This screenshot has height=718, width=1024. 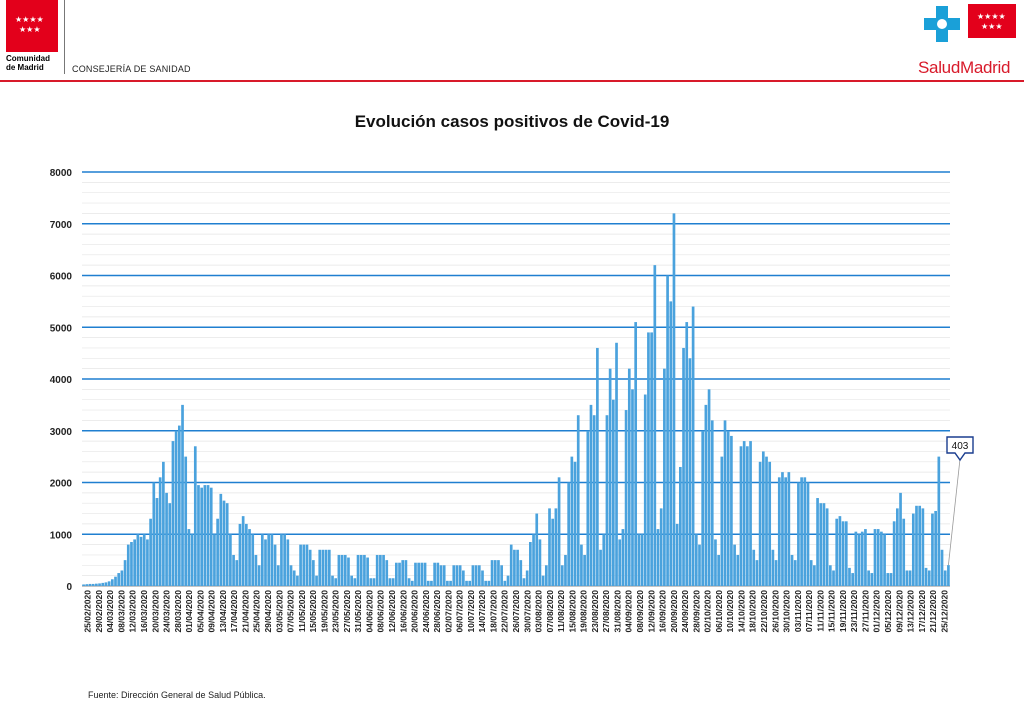 I want to click on chart-title: Evolución casos positivos de Covid-19, so click(x=512, y=121).